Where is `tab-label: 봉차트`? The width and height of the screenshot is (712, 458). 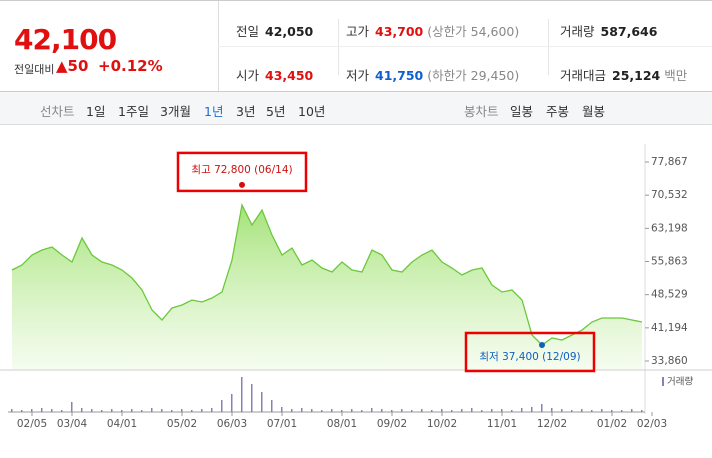 tab-label: 봉차트 is located at coordinates (481, 111).